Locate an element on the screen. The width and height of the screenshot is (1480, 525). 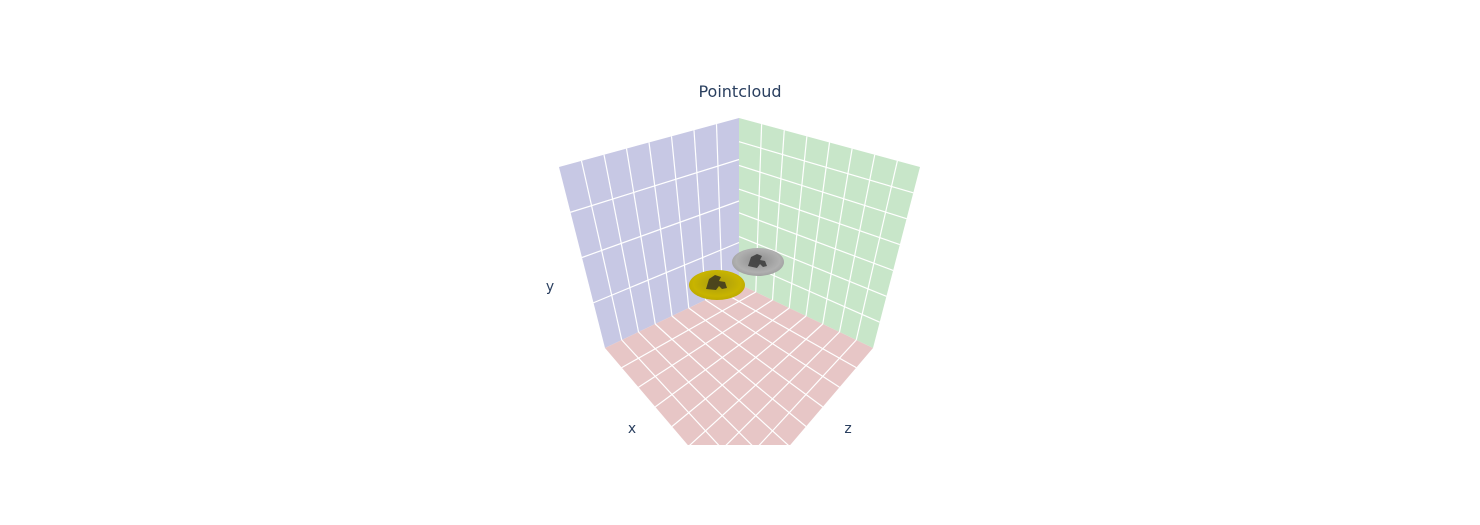
series-2-pointcloud is located at coordinates (758, 262).